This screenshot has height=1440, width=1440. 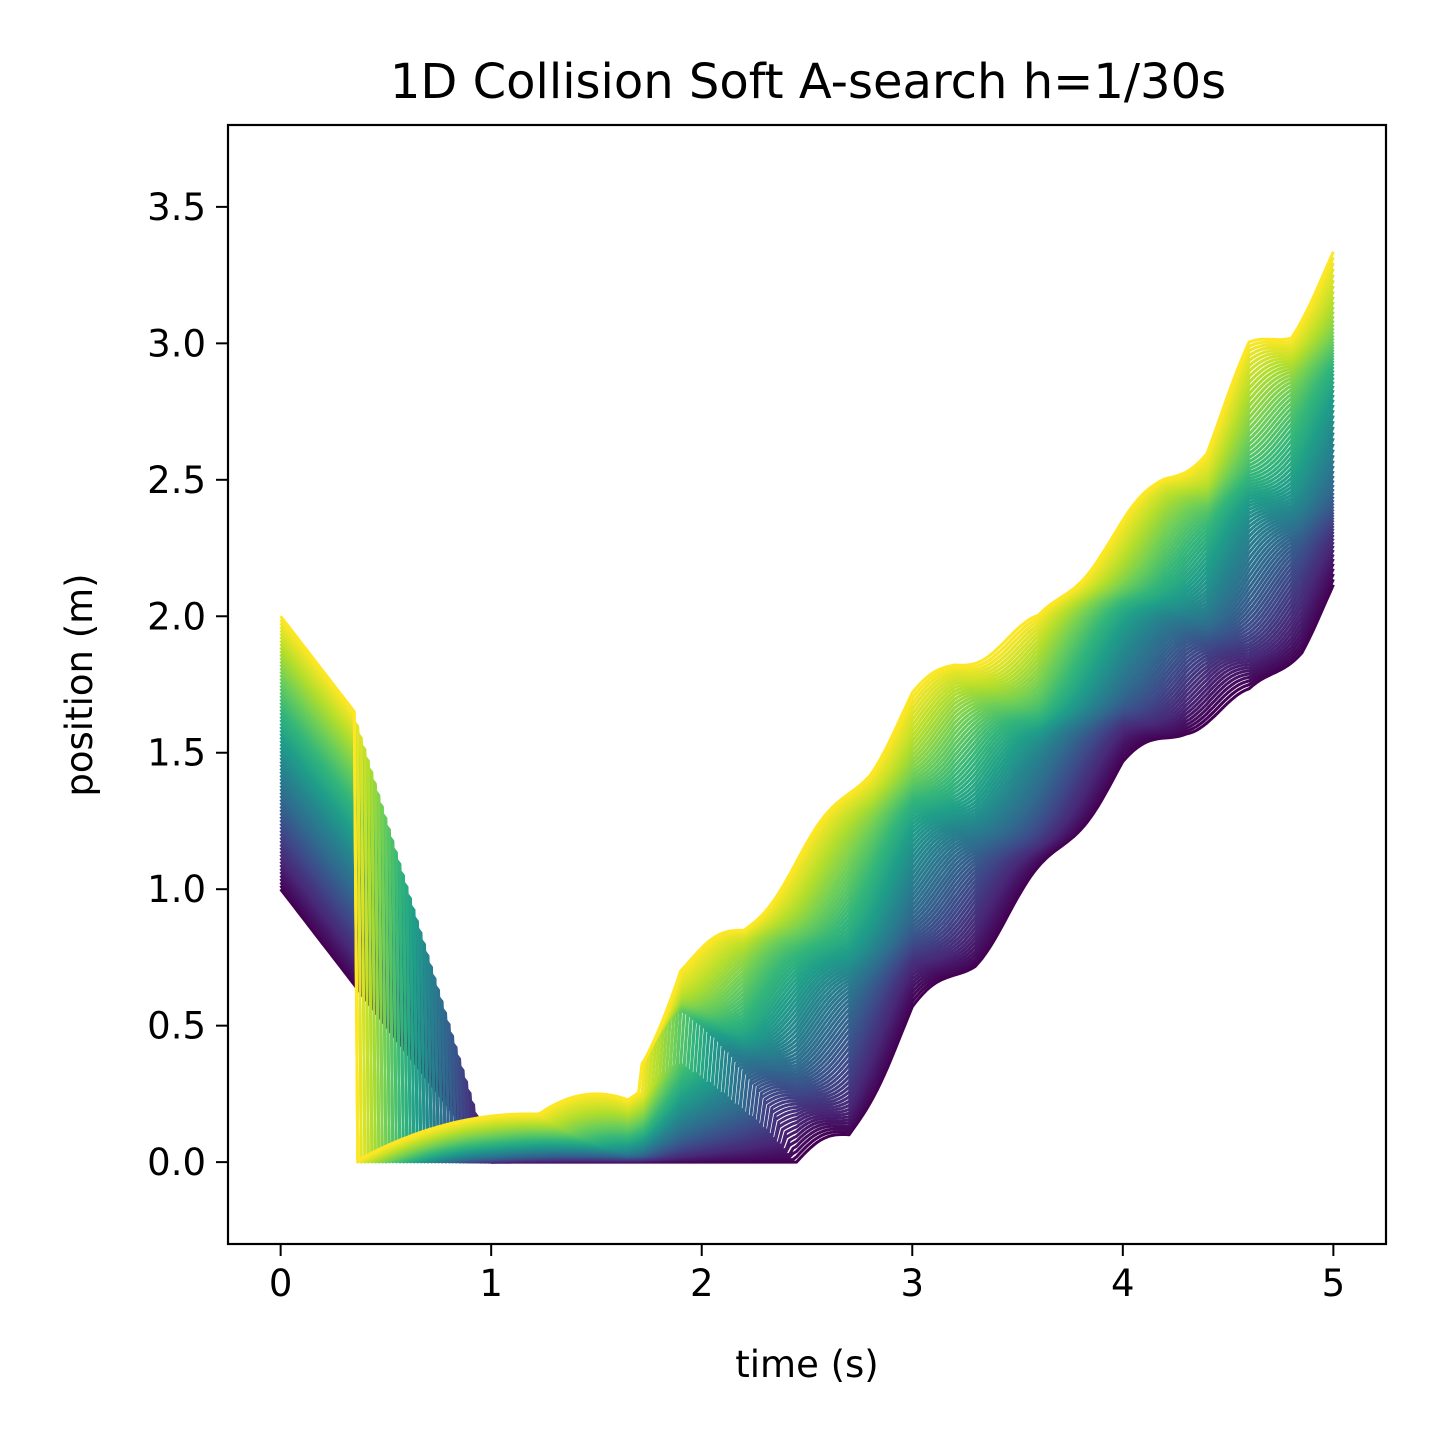 What do you see at coordinates (491, 1283) in the screenshot?
I see `x-tick-label: 1` at bounding box center [491, 1283].